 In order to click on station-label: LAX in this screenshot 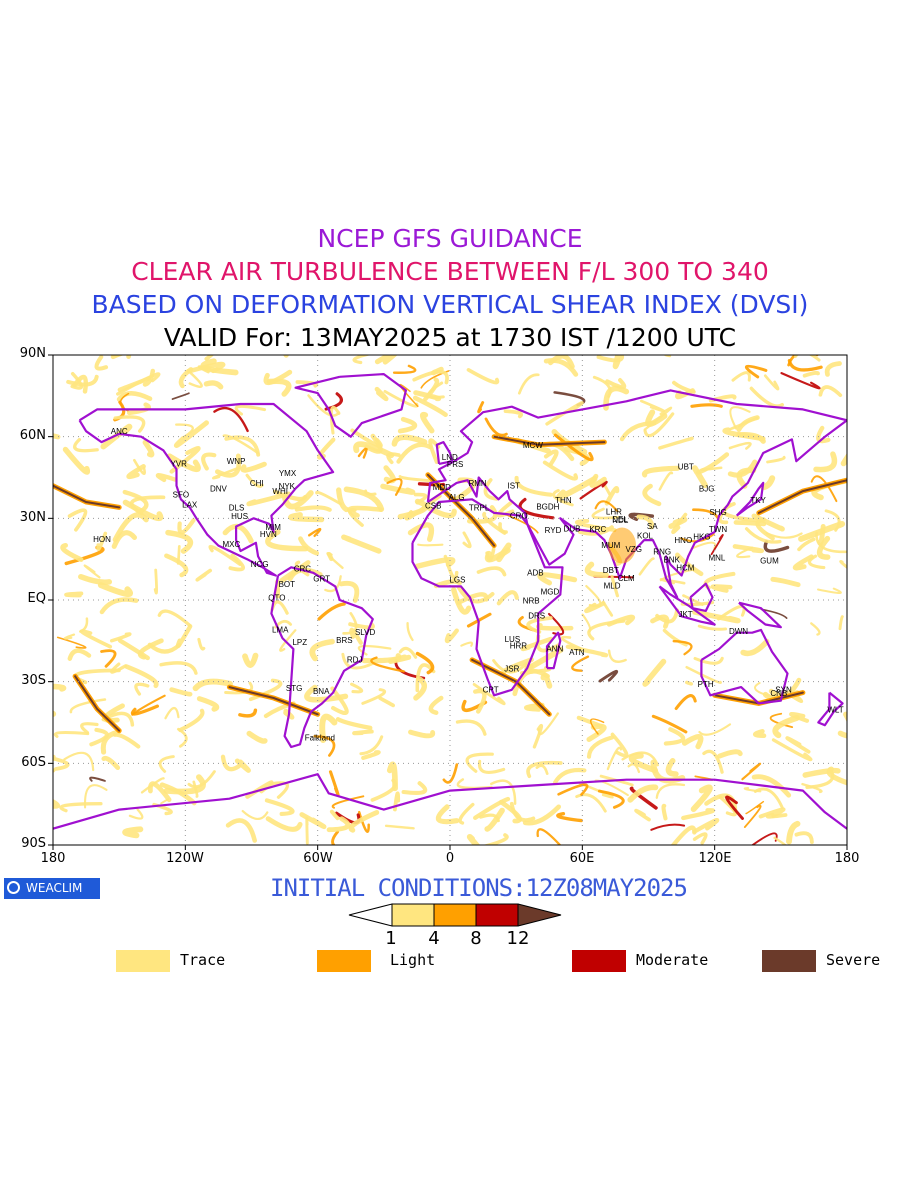, I will do `click(190, 504)`.